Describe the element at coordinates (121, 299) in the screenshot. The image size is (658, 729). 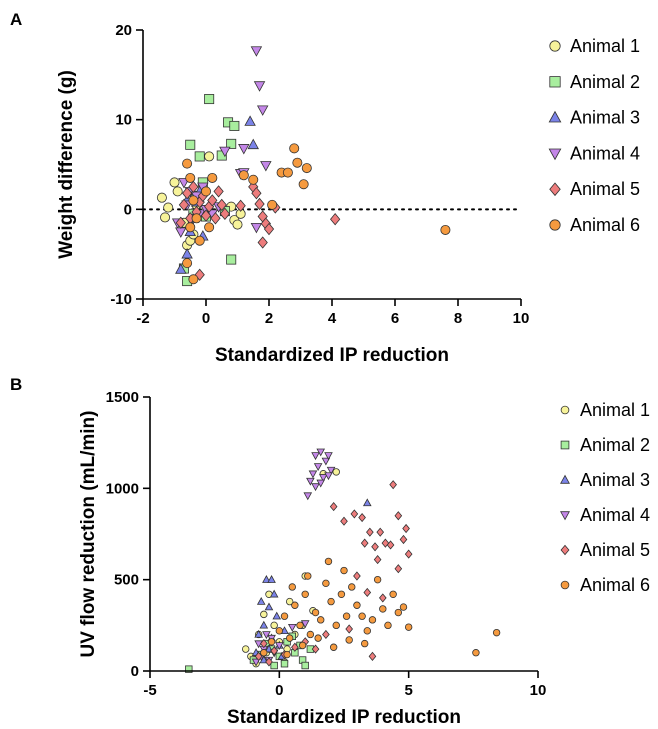
I see `y-tick-label: -10` at that location.